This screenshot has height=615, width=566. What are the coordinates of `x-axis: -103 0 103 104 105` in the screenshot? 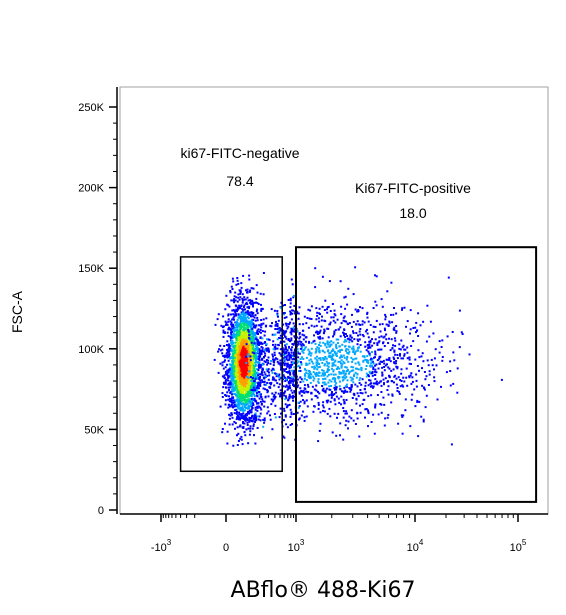 It's located at (334, 533).